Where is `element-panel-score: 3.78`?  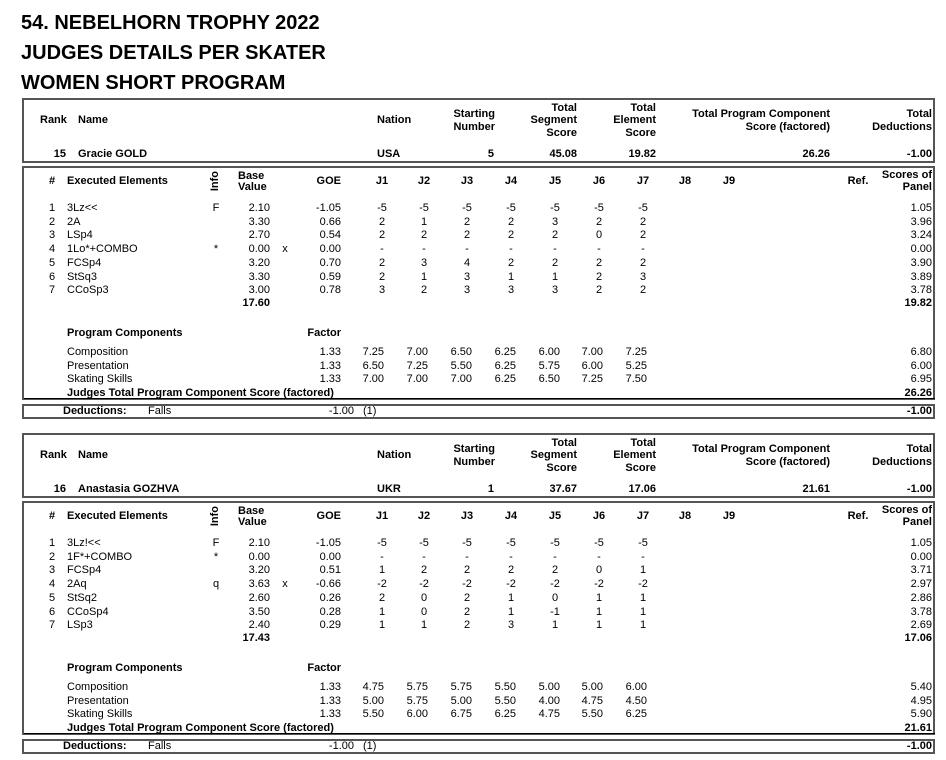 element-panel-score: 3.78 is located at coordinates (921, 290).